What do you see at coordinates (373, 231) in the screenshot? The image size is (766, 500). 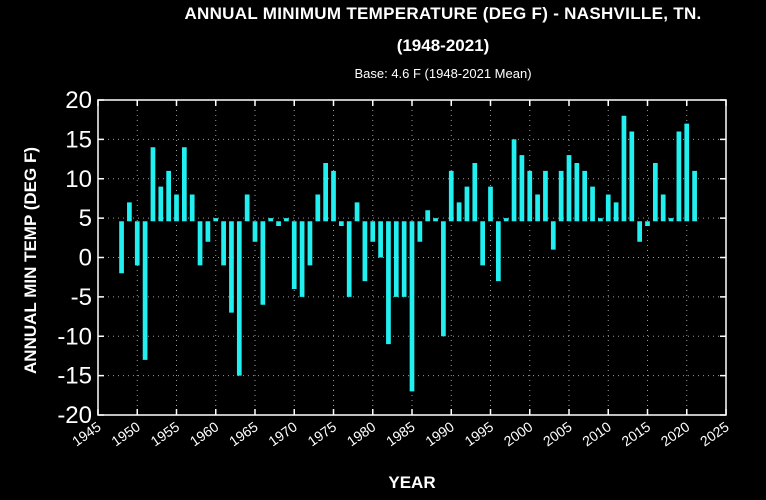 I see `bar-1980` at bounding box center [373, 231].